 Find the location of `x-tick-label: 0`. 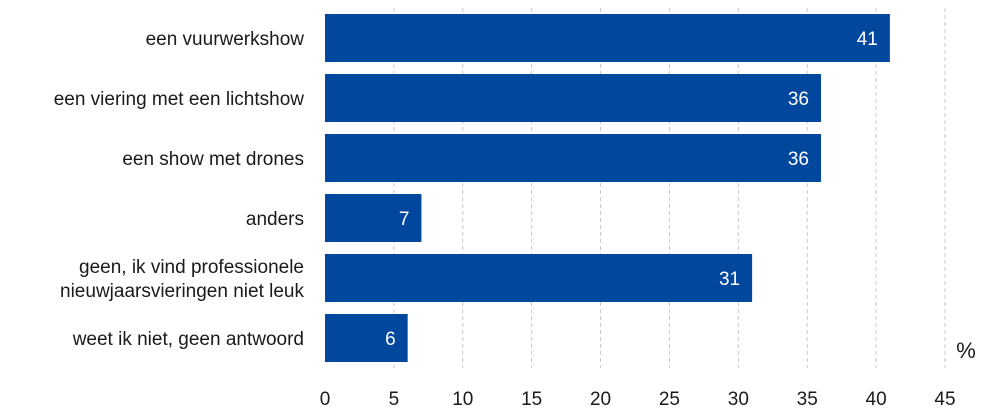

x-tick-label: 0 is located at coordinates (325, 399).